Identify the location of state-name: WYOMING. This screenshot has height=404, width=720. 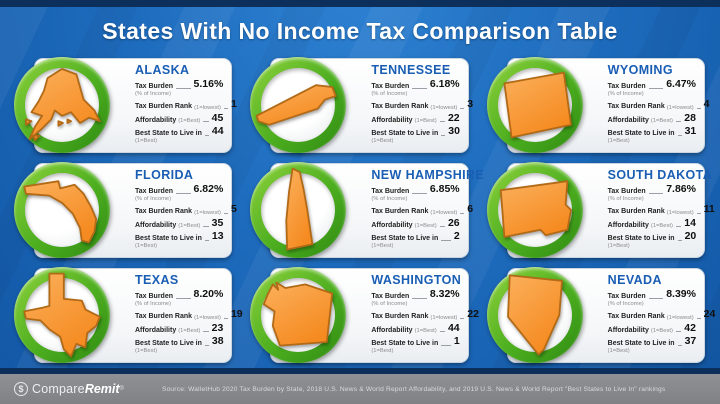
(640, 70).